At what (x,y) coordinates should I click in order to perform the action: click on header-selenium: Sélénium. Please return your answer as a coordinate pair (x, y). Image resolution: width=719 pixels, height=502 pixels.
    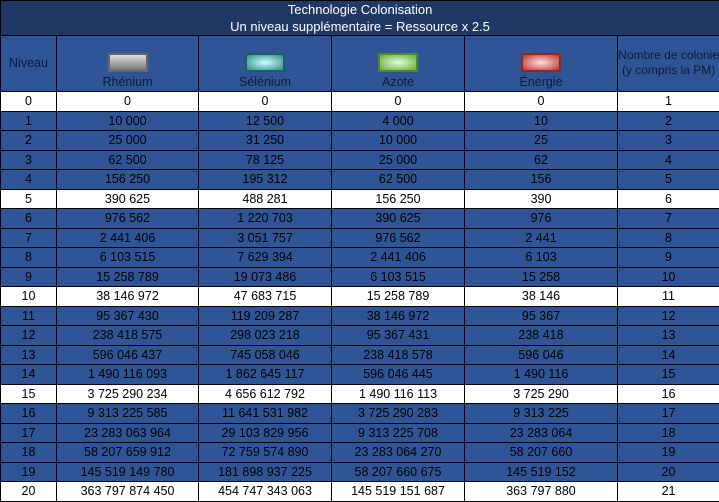
    Looking at the image, I should click on (265, 64).